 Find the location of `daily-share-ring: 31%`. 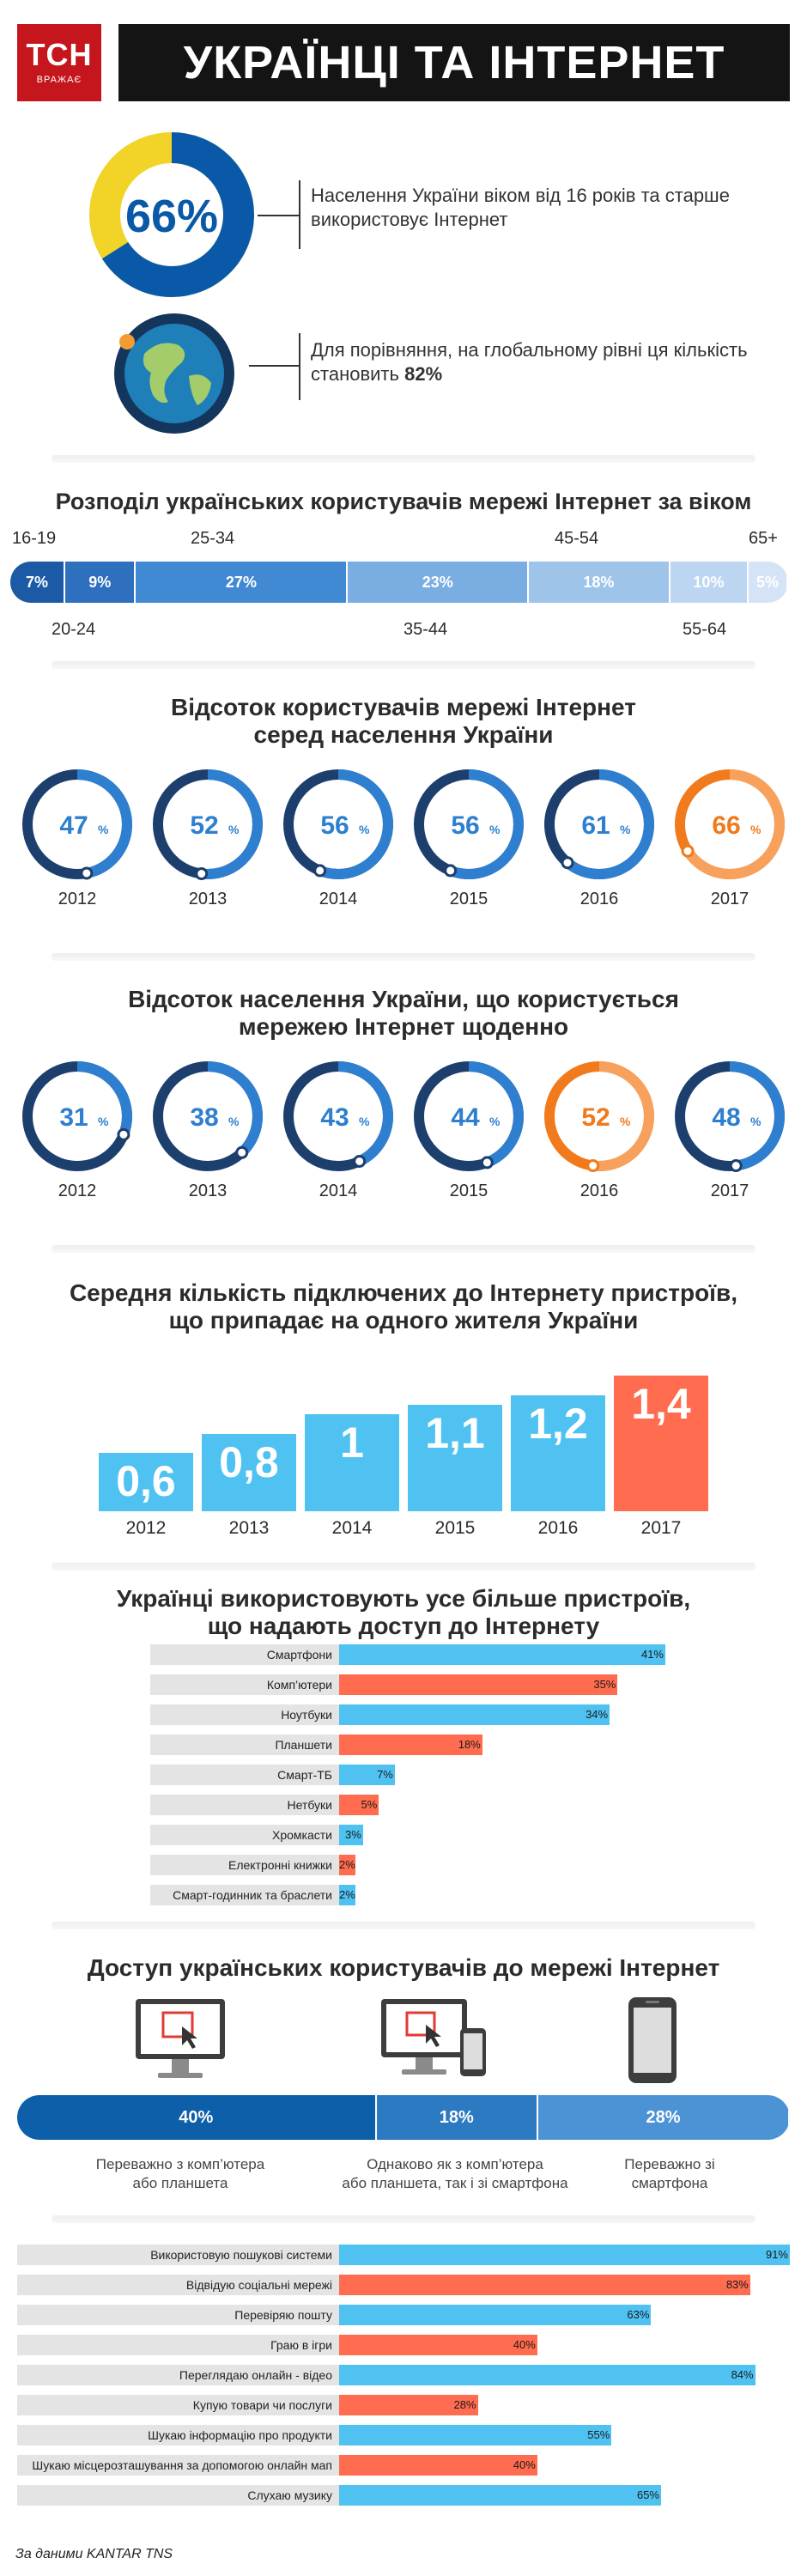

daily-share-ring: 31% is located at coordinates (77, 1116).